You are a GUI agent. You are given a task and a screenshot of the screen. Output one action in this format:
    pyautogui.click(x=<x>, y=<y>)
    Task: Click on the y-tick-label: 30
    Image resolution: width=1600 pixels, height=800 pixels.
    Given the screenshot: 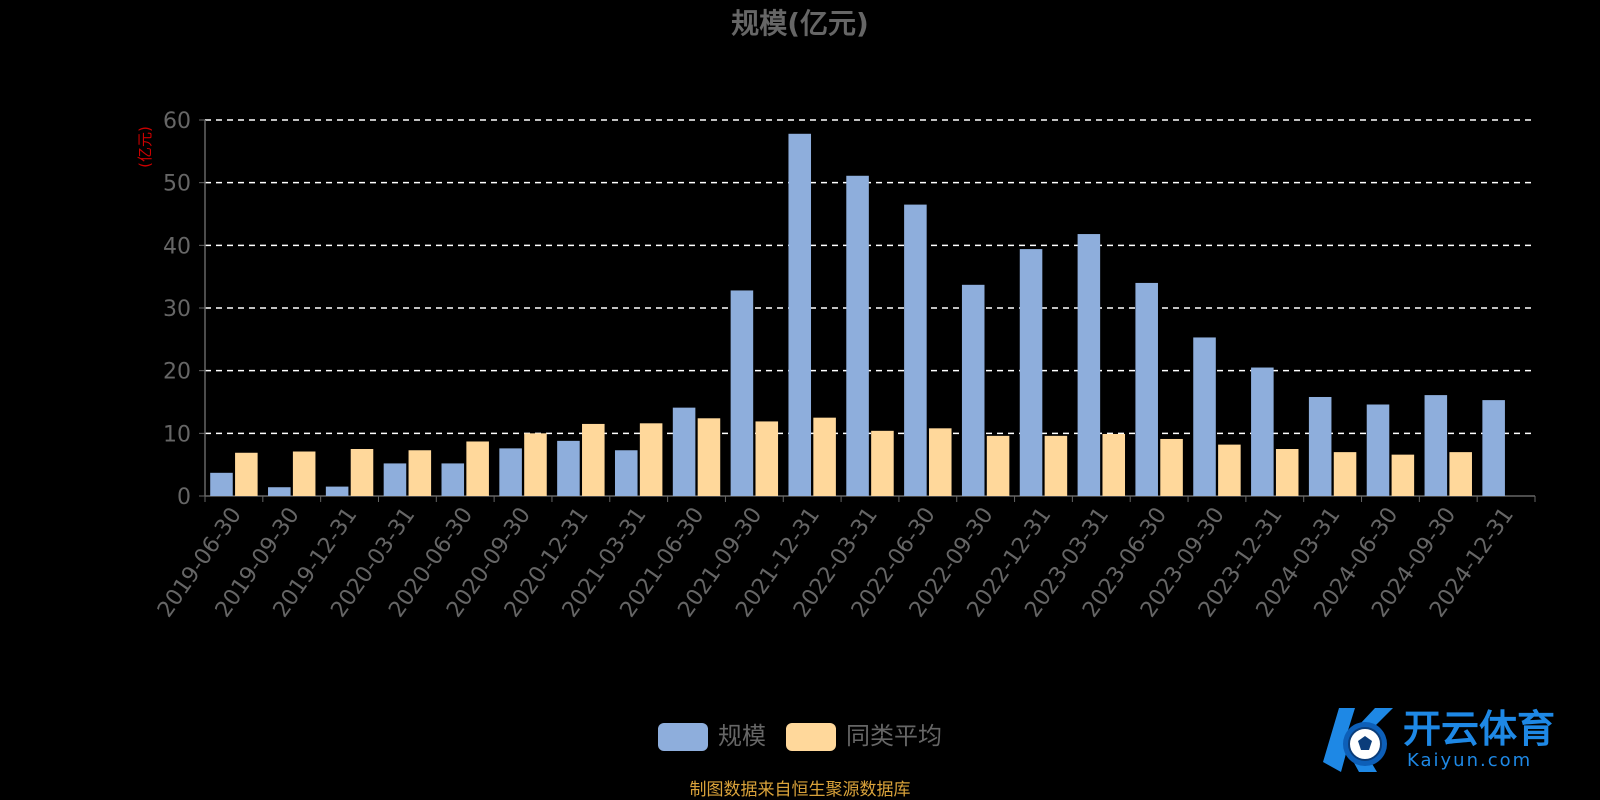 What is the action you would take?
    pyautogui.click(x=177, y=309)
    